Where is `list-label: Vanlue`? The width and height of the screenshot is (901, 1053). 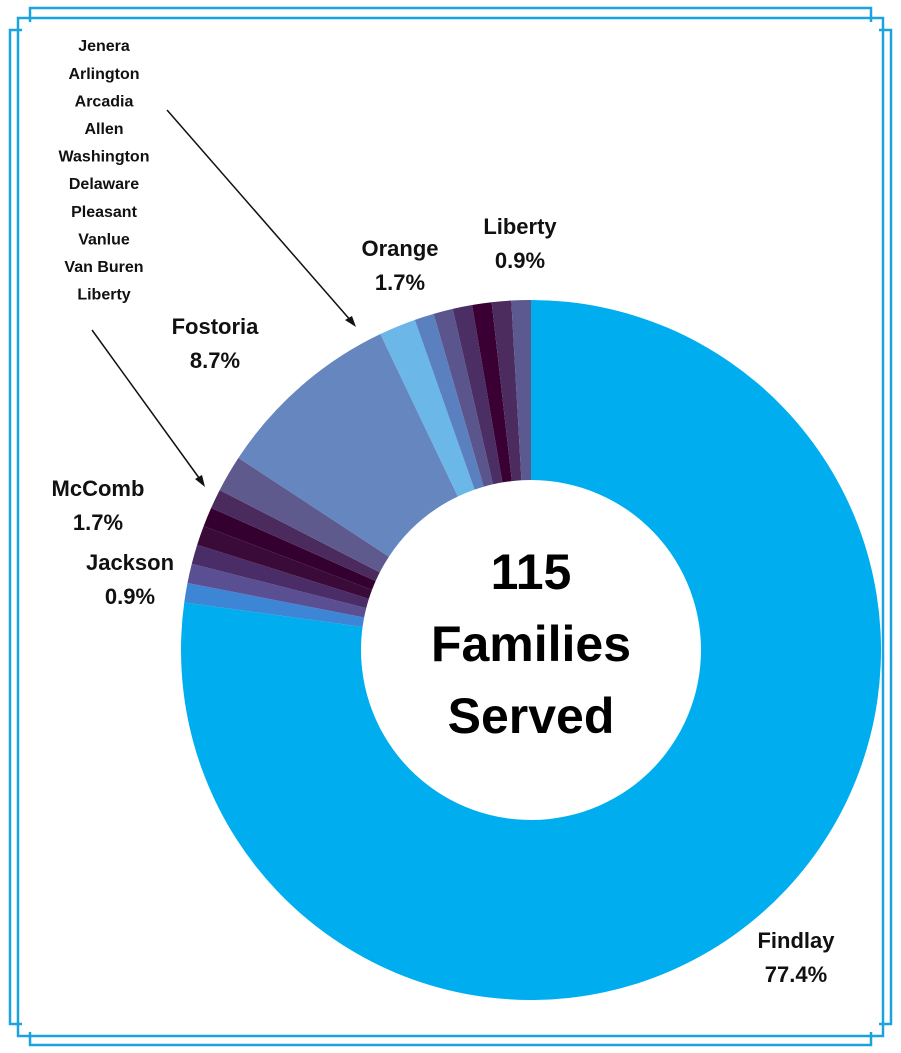
list-label: Vanlue is located at coordinates (104, 239).